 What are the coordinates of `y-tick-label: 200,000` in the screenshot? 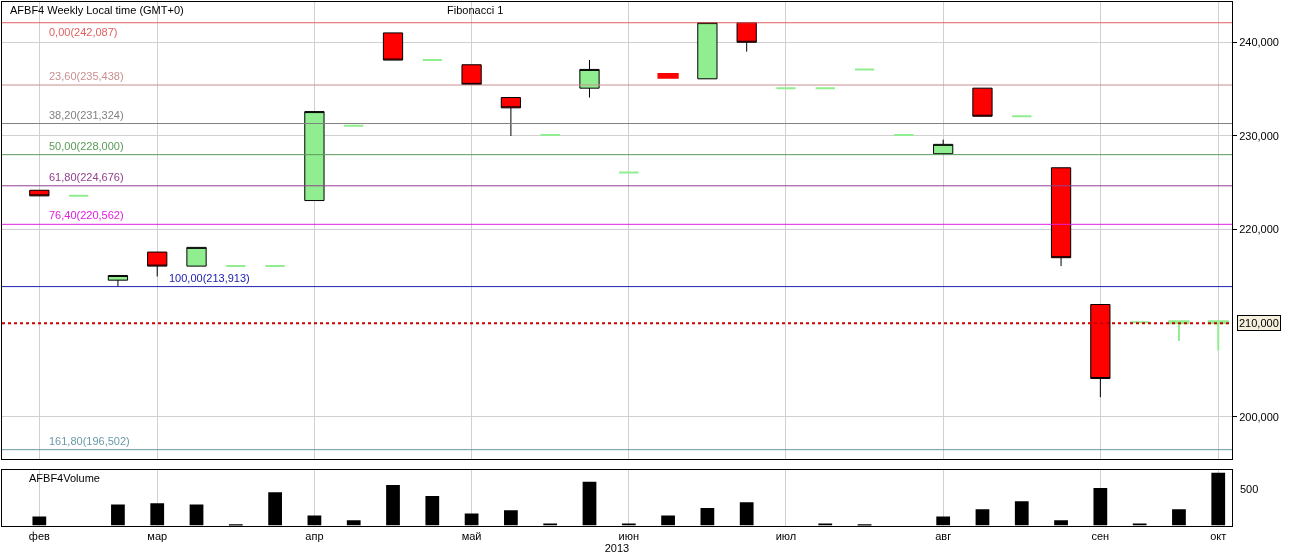 It's located at (1259, 416).